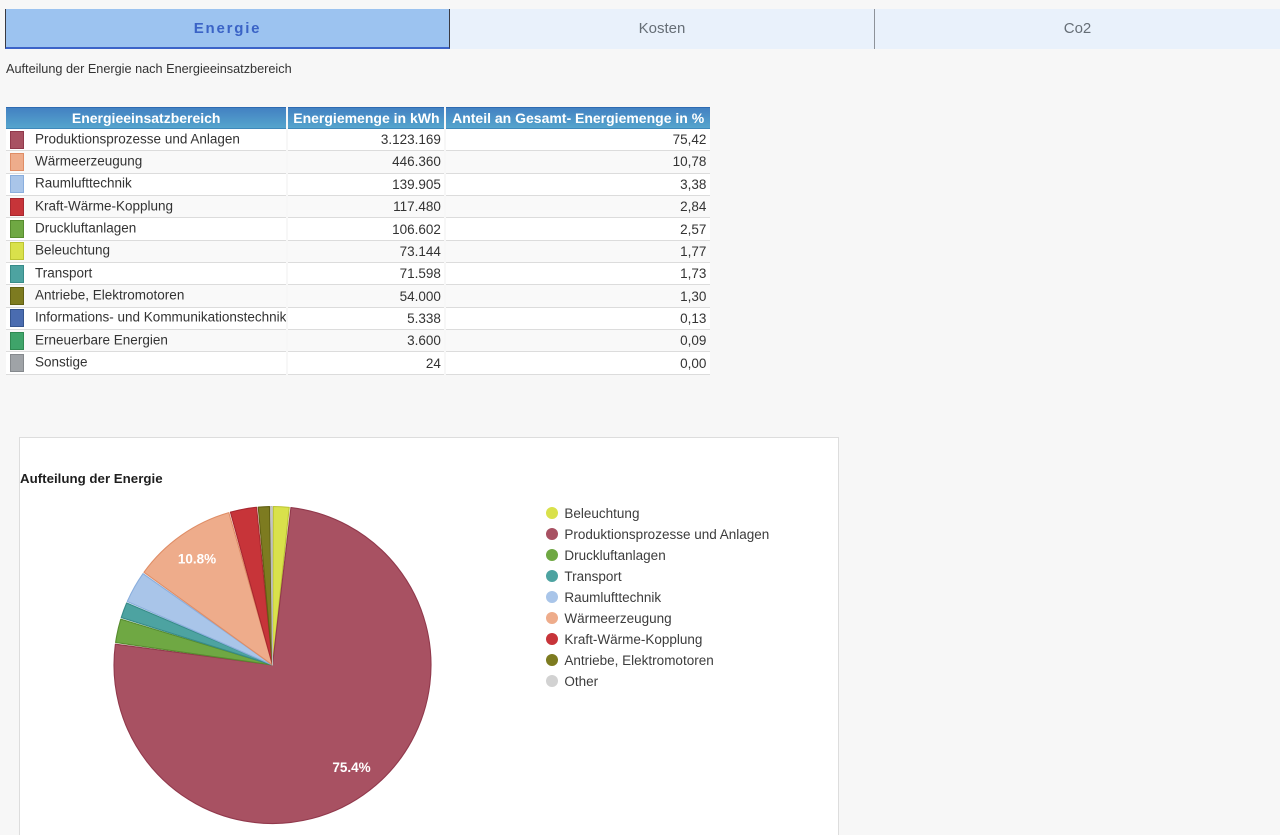 The height and width of the screenshot is (835, 1280). What do you see at coordinates (197, 559) in the screenshot?
I see `svg-text: 10.8%` at bounding box center [197, 559].